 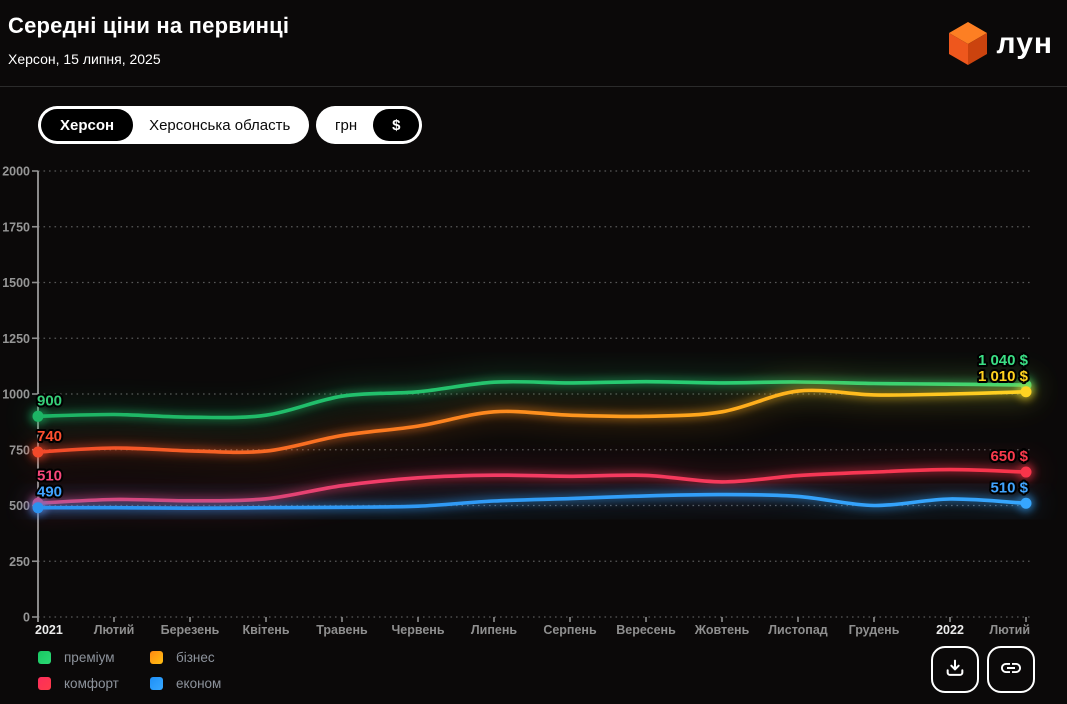 What do you see at coordinates (16, 395) in the screenshot?
I see `svg-text: 1000` at bounding box center [16, 395].